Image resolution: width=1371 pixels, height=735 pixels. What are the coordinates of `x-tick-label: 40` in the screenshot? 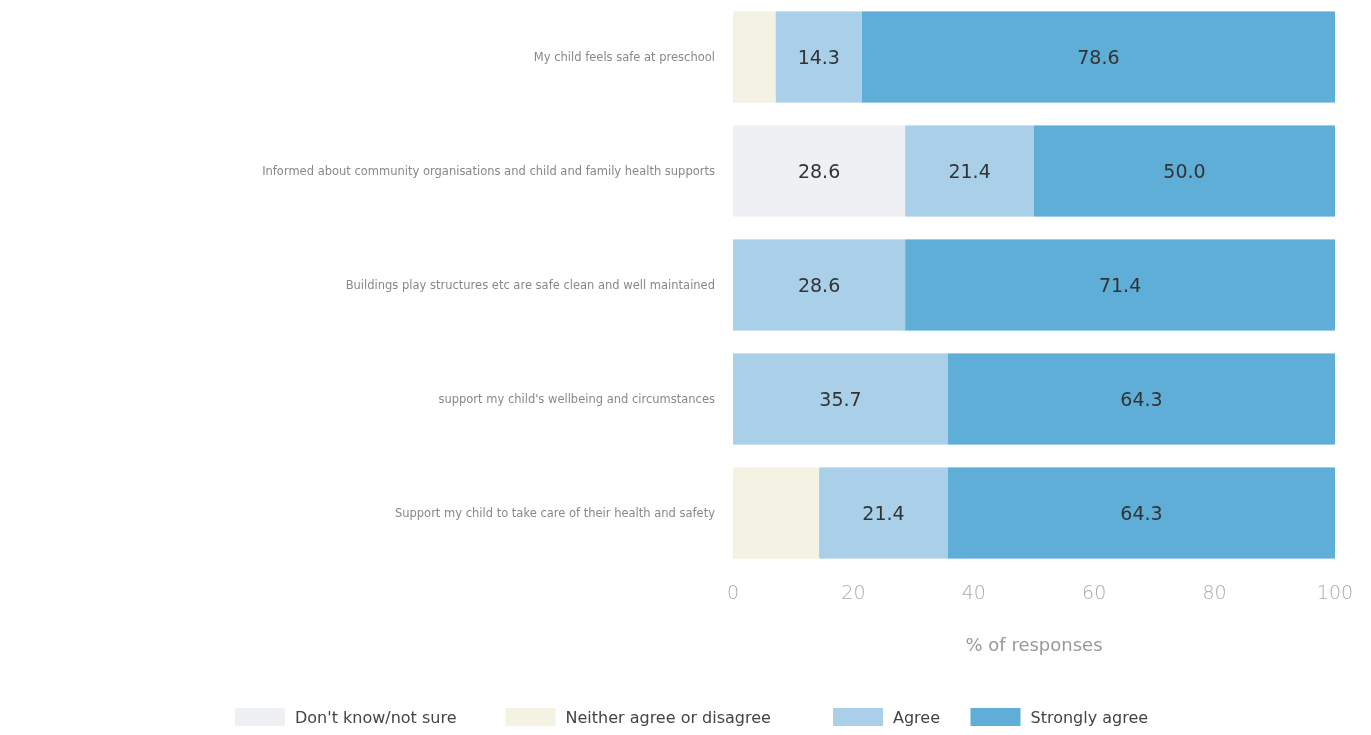 It's located at (973, 591).